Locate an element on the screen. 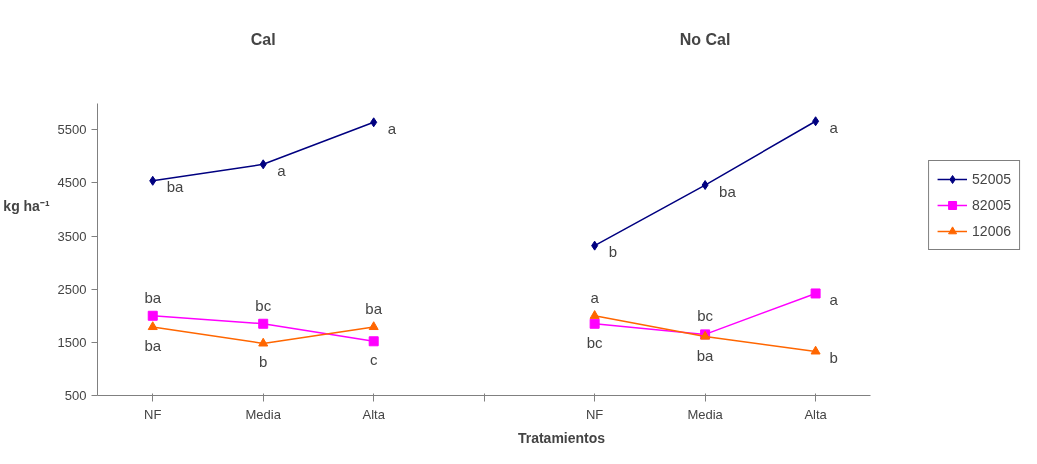  y-tick-label: 4500 is located at coordinates (72, 183).